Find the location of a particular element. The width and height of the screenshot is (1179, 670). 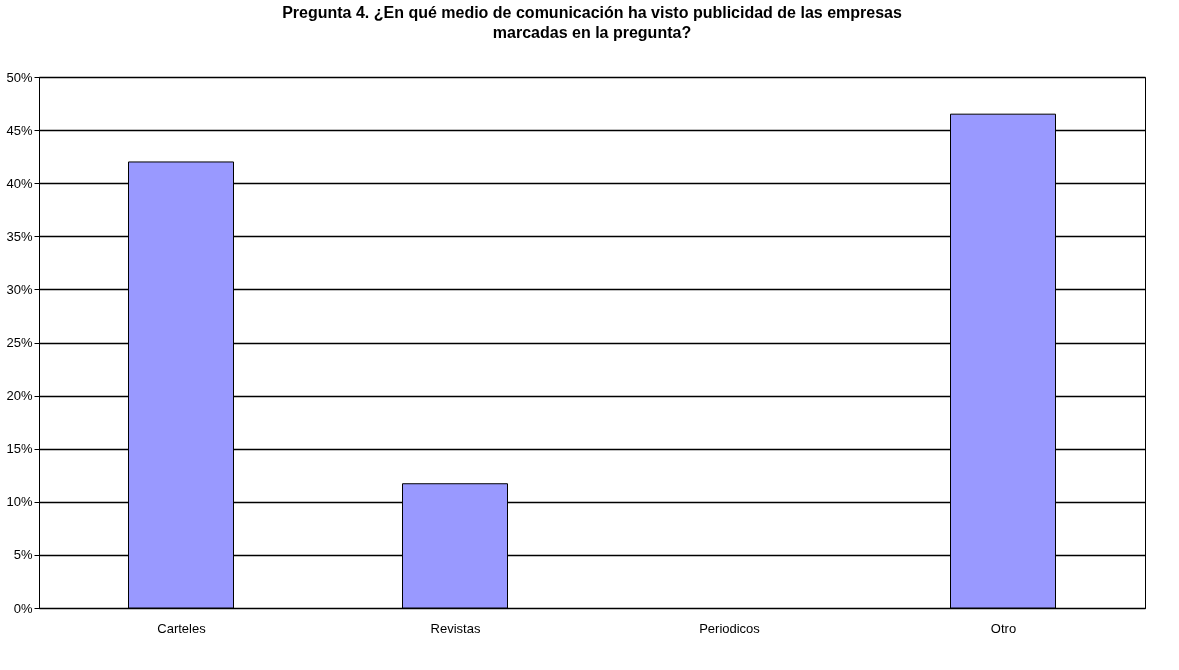

y-tick-label: 35% is located at coordinates (19, 236).